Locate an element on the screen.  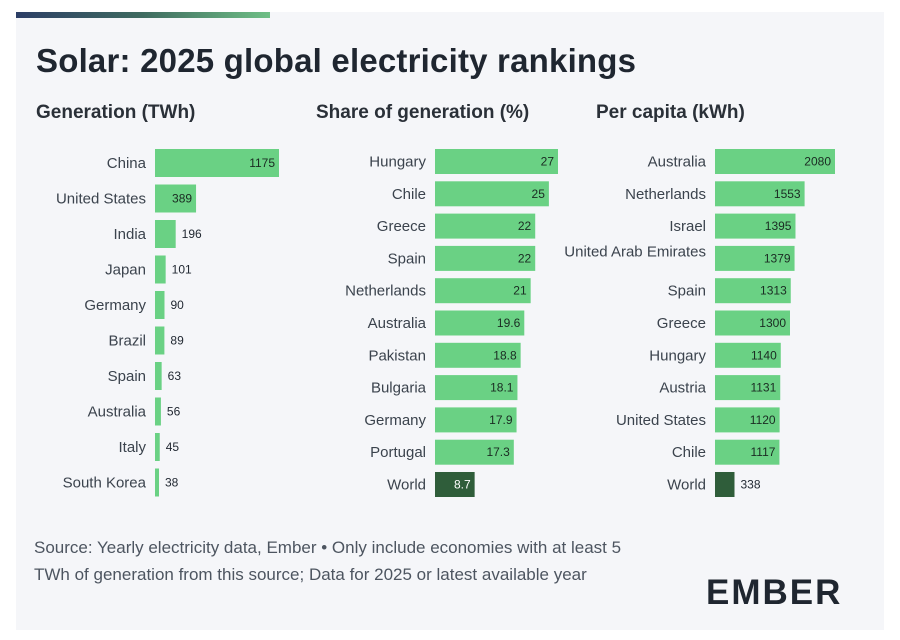
bar-1-world is located at coordinates (455, 484).